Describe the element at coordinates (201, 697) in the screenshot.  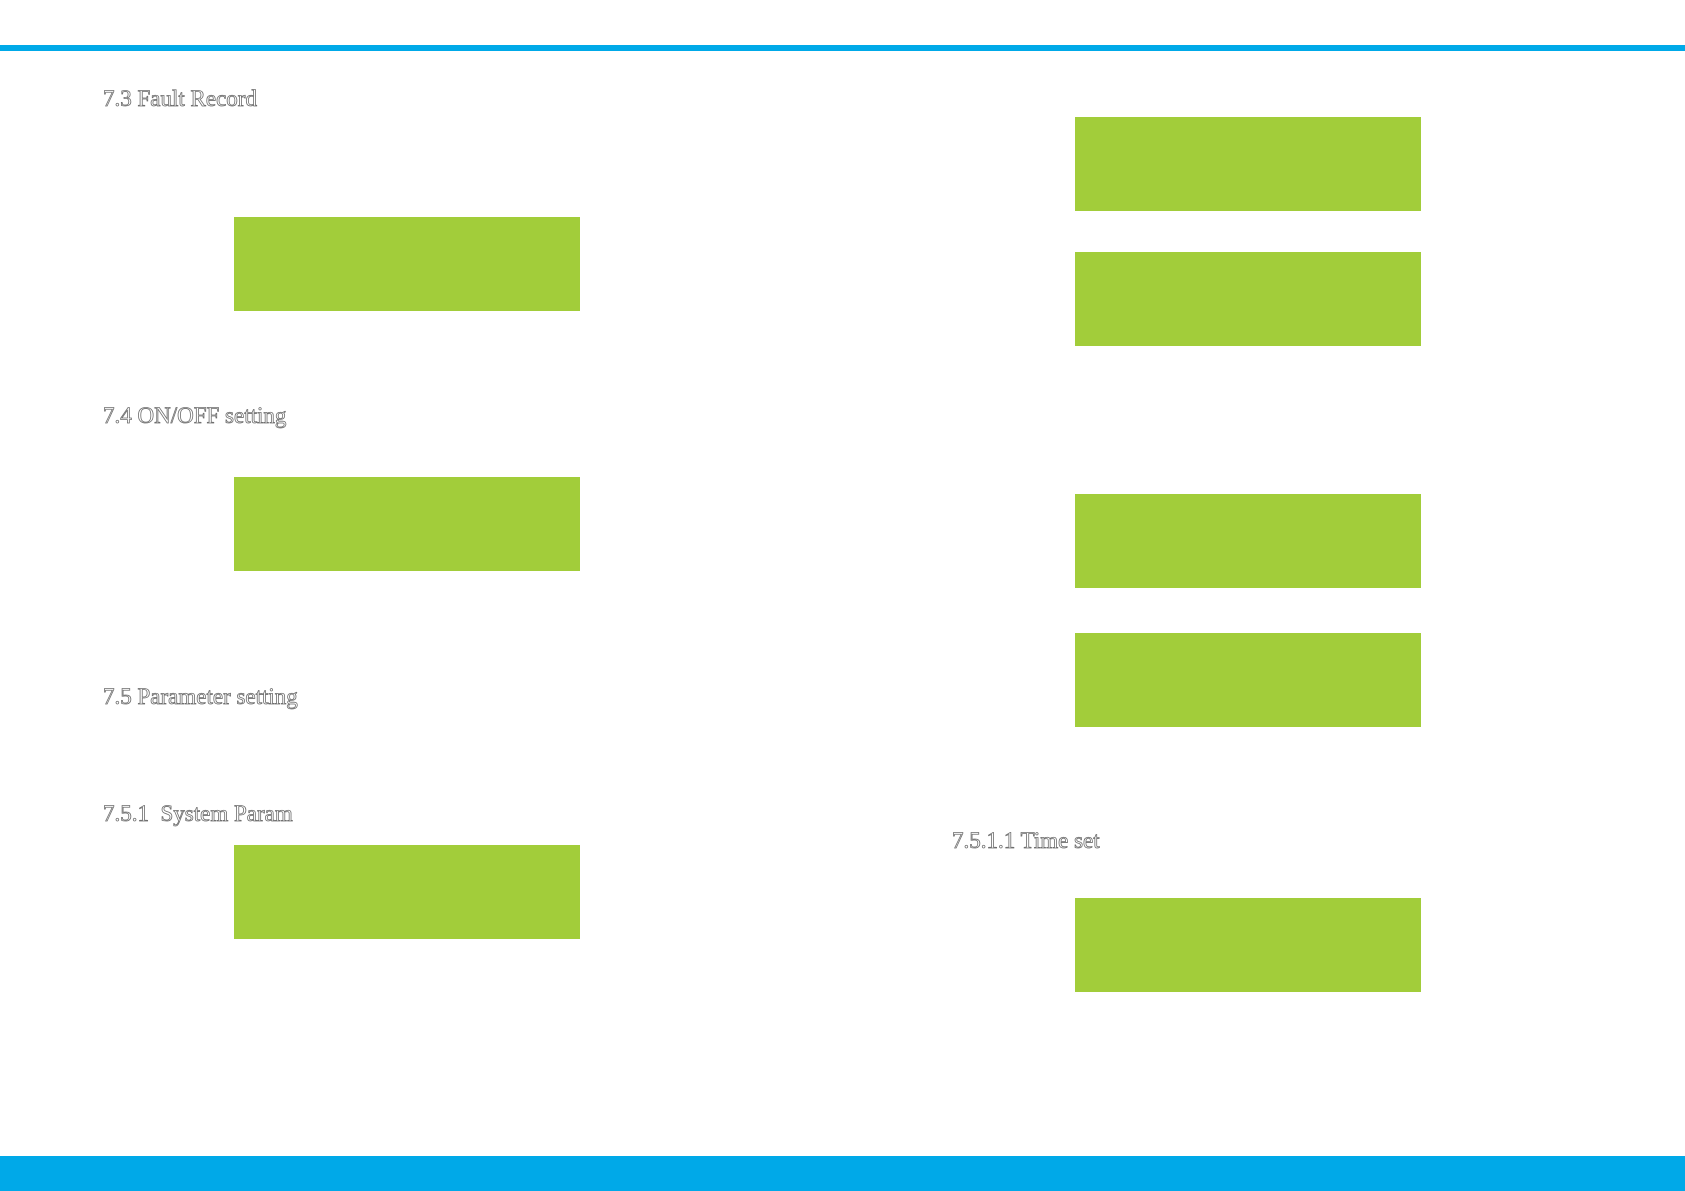
I see `heading-parameter-setting: 7.5 Parameter setting` at that location.